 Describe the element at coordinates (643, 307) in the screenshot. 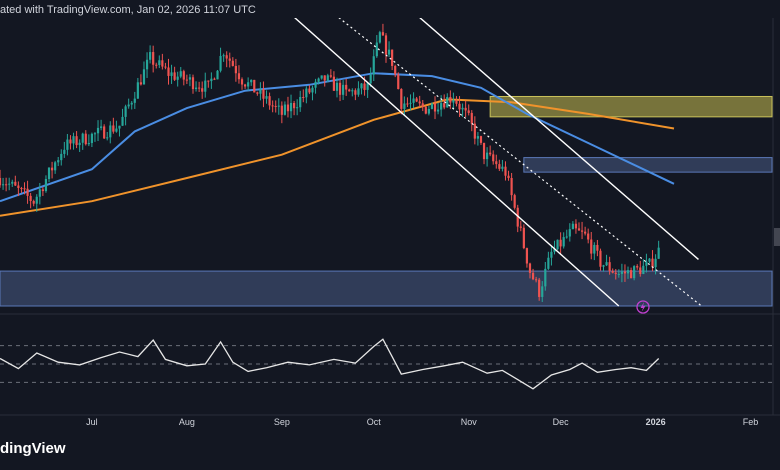

I see `event-marker-icon` at that location.